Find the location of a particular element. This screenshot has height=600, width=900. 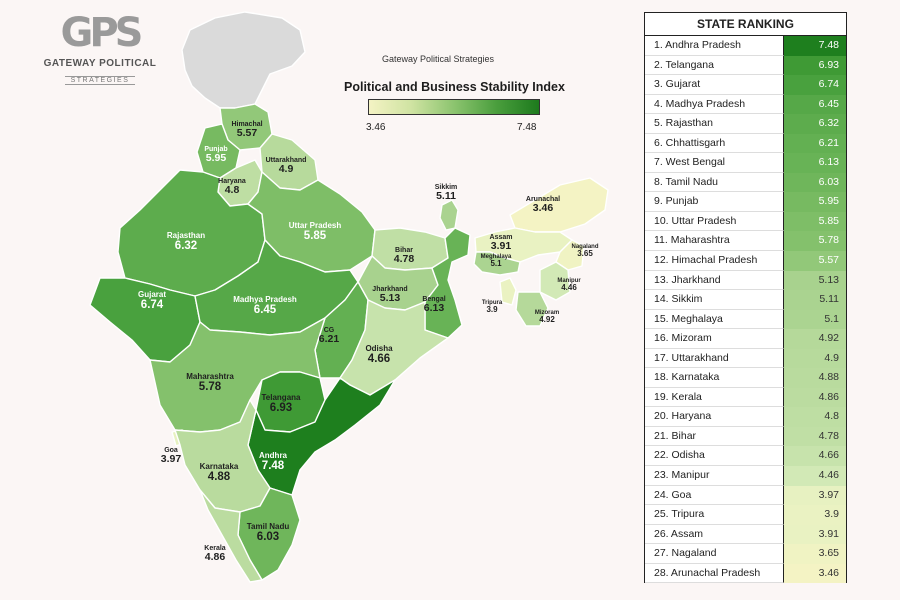

ranking-row: 4. Madhya Pradesh 6.45 is located at coordinates (745, 104).